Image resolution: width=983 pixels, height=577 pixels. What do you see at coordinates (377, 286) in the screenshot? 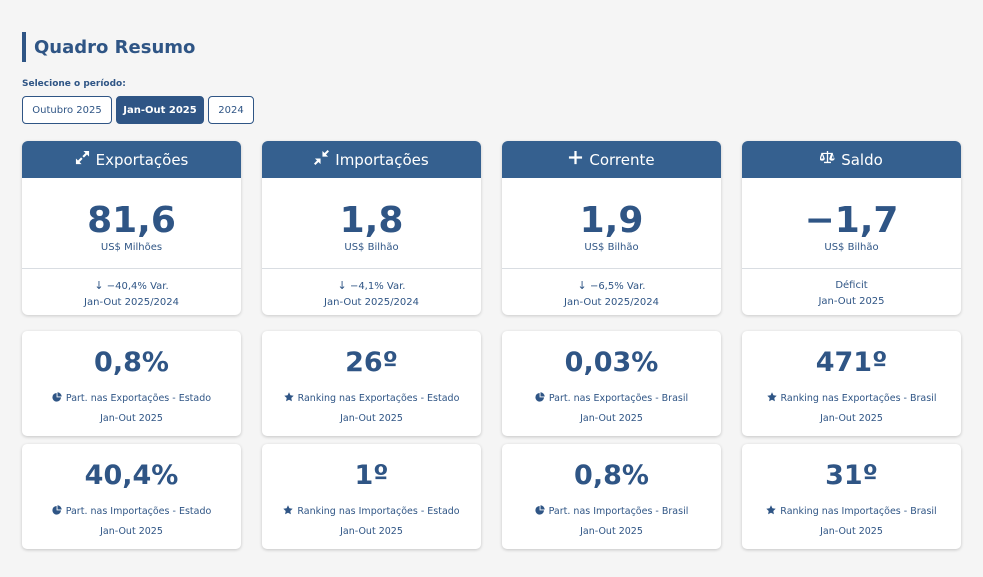
I see `variation-text: −4,1% Var.` at bounding box center [377, 286].